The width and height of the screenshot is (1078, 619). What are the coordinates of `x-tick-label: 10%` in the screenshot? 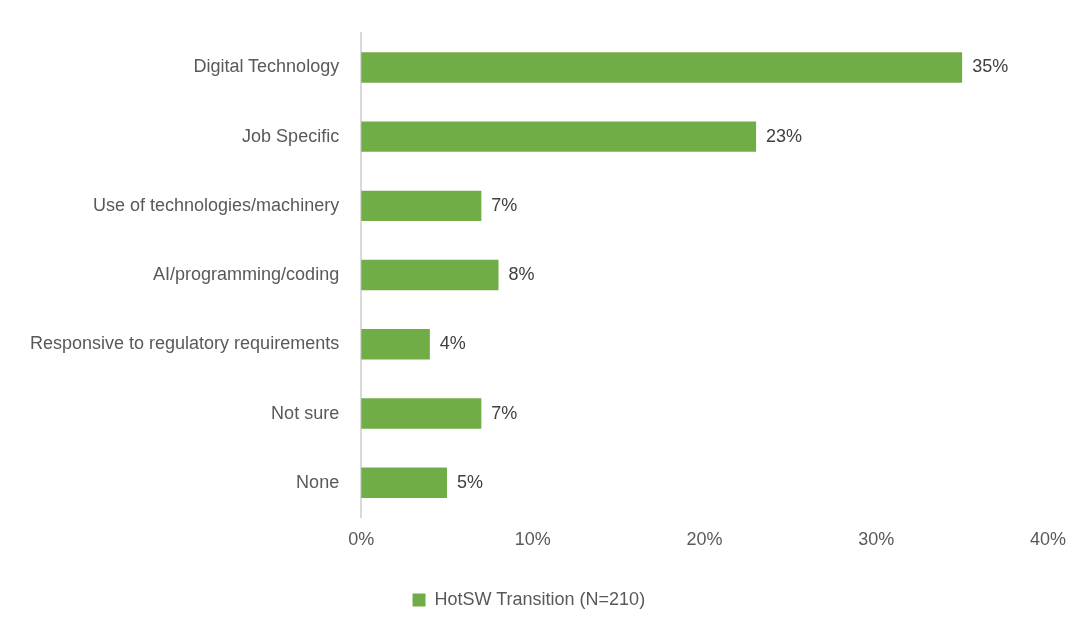 It's located at (532, 539).